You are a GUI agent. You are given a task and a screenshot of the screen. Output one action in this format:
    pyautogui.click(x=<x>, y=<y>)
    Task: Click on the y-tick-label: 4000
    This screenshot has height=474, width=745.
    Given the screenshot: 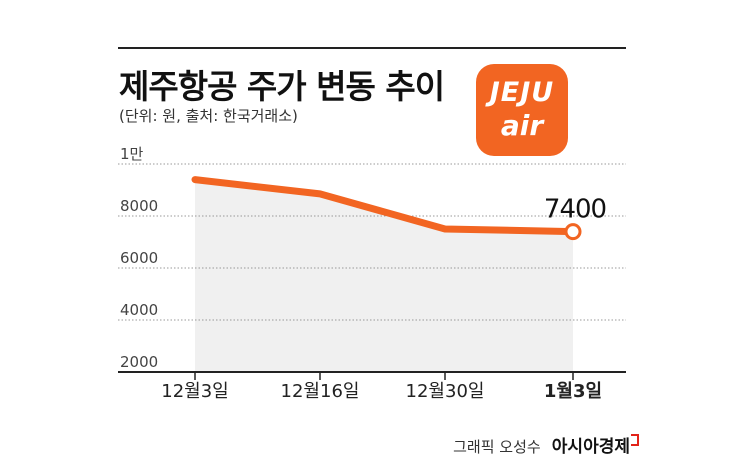 What is the action you would take?
    pyautogui.click(x=139, y=310)
    